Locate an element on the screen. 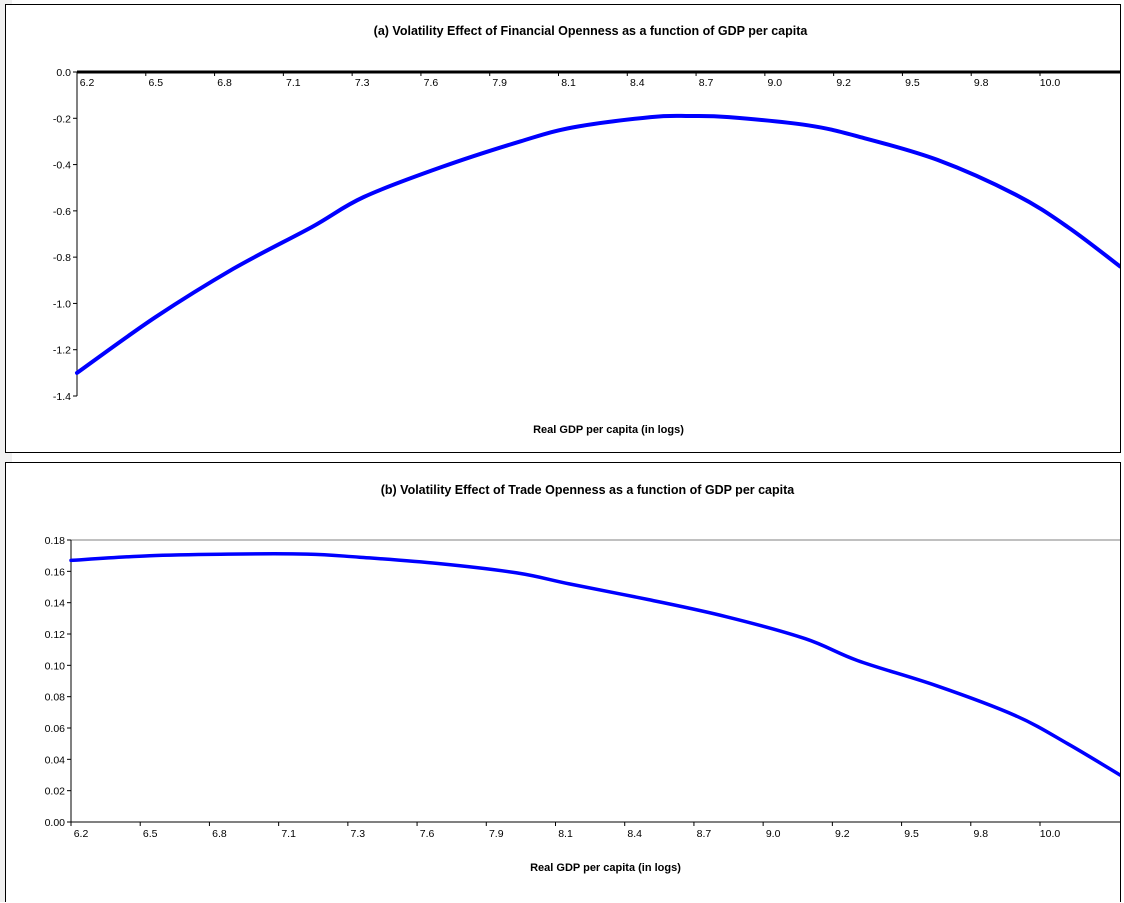 This screenshot has width=1124, height=903. y-tick-label: -1.2 is located at coordinates (62, 351).